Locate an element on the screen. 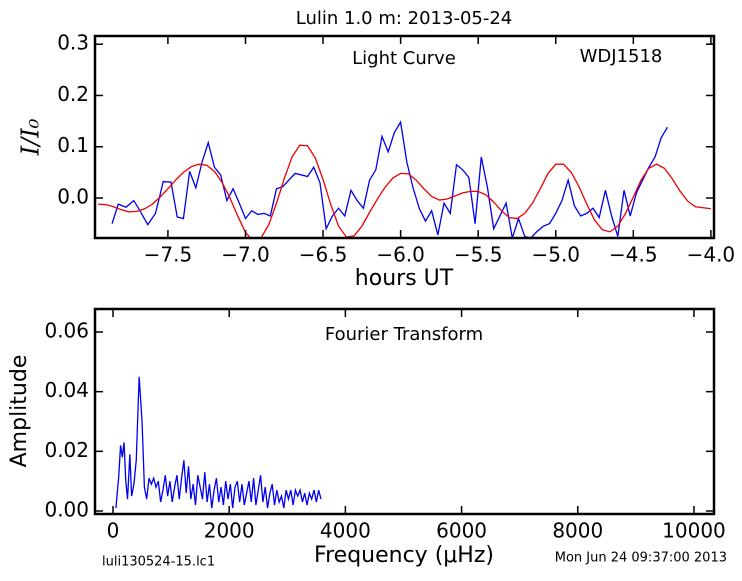 The width and height of the screenshot is (742, 581). x-tick-label: 0 is located at coordinates (113, 531).